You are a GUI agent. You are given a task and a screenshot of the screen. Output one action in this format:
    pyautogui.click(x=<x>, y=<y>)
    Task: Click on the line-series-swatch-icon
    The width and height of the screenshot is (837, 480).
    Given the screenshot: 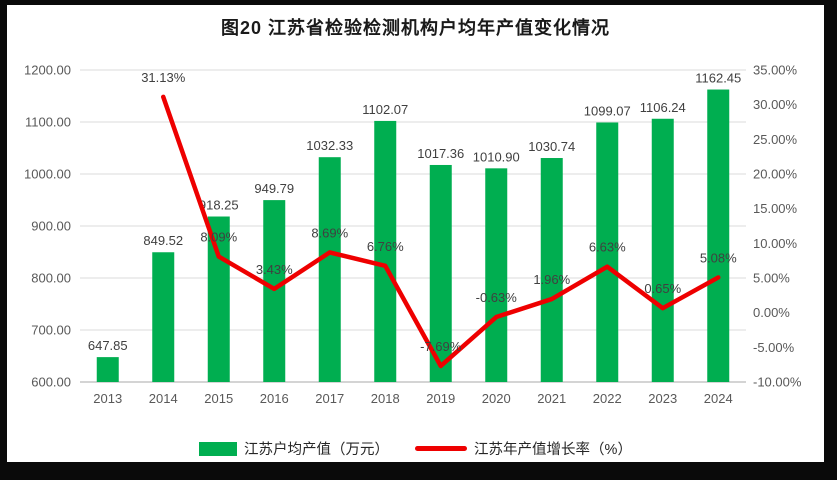 What is the action you would take?
    pyautogui.click(x=441, y=448)
    